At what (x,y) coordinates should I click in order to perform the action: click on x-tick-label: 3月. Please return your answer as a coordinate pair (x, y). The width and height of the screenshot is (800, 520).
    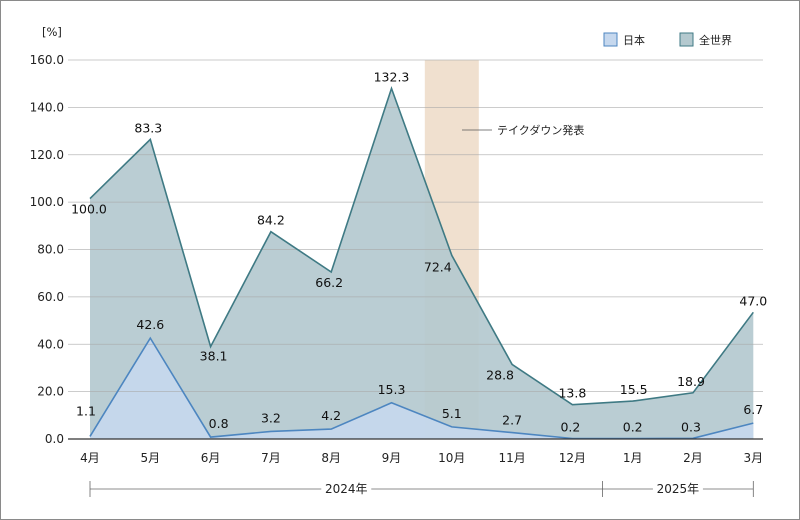
    Looking at the image, I should click on (753, 458).